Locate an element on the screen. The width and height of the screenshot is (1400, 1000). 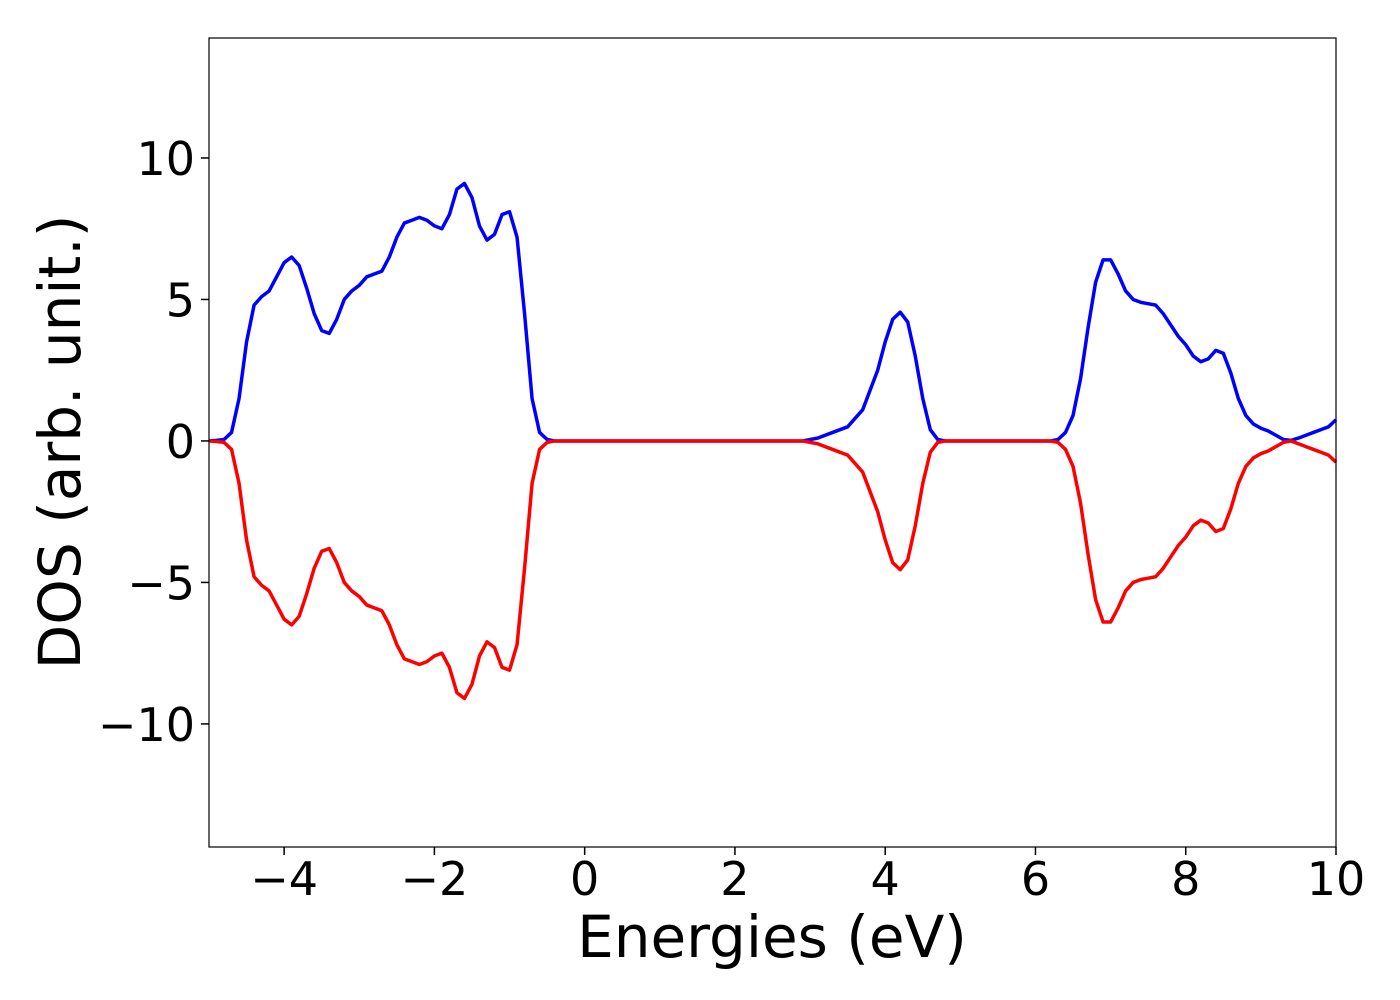
x-tick-label: 0 is located at coordinates (584, 879).